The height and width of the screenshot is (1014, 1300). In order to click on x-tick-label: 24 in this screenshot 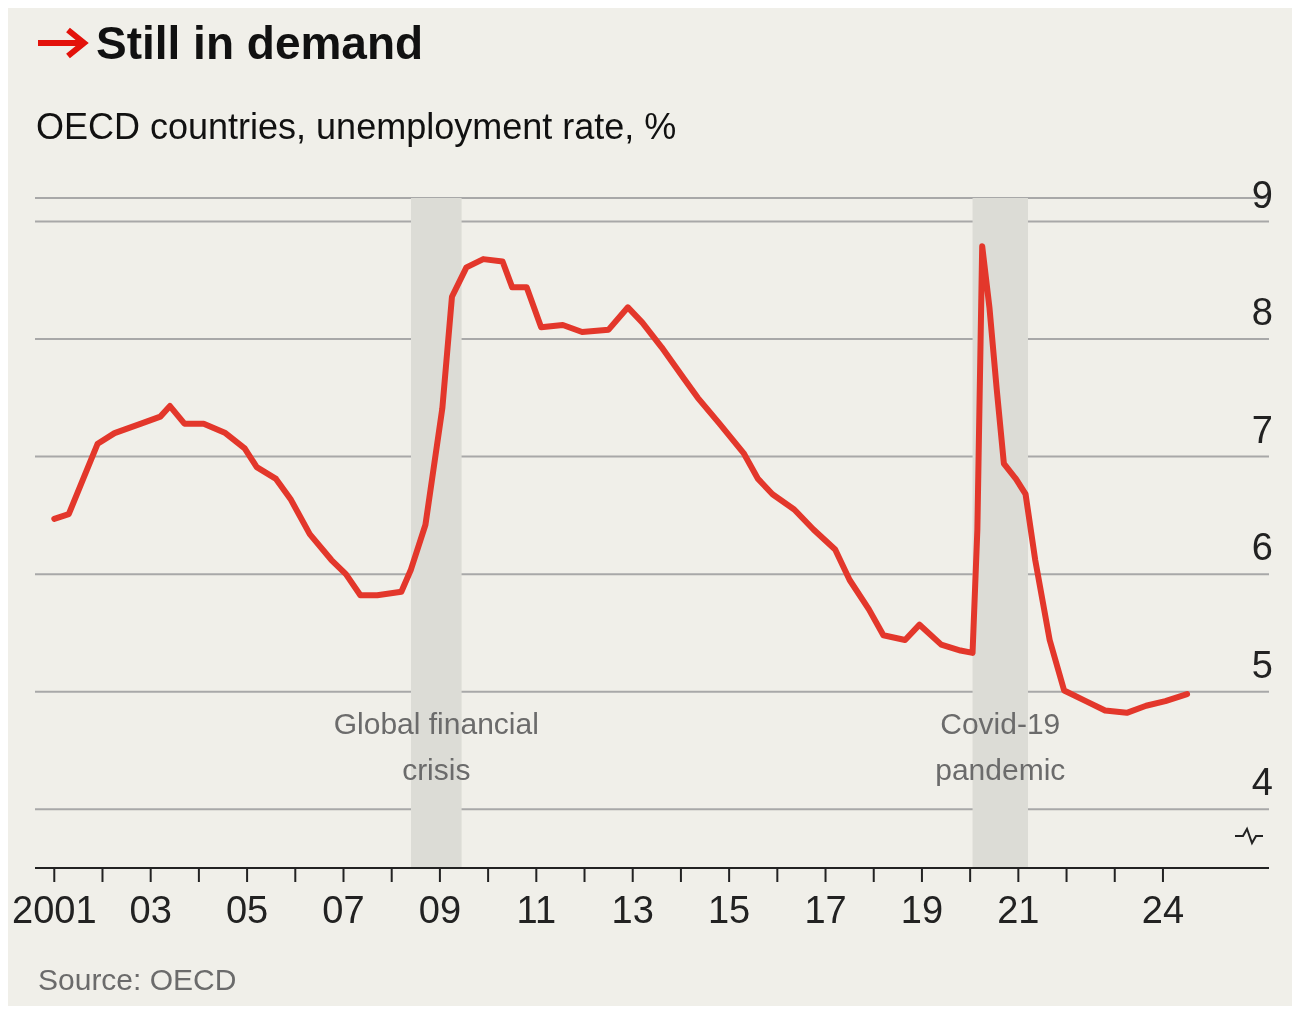, I will do `click(1163, 909)`.